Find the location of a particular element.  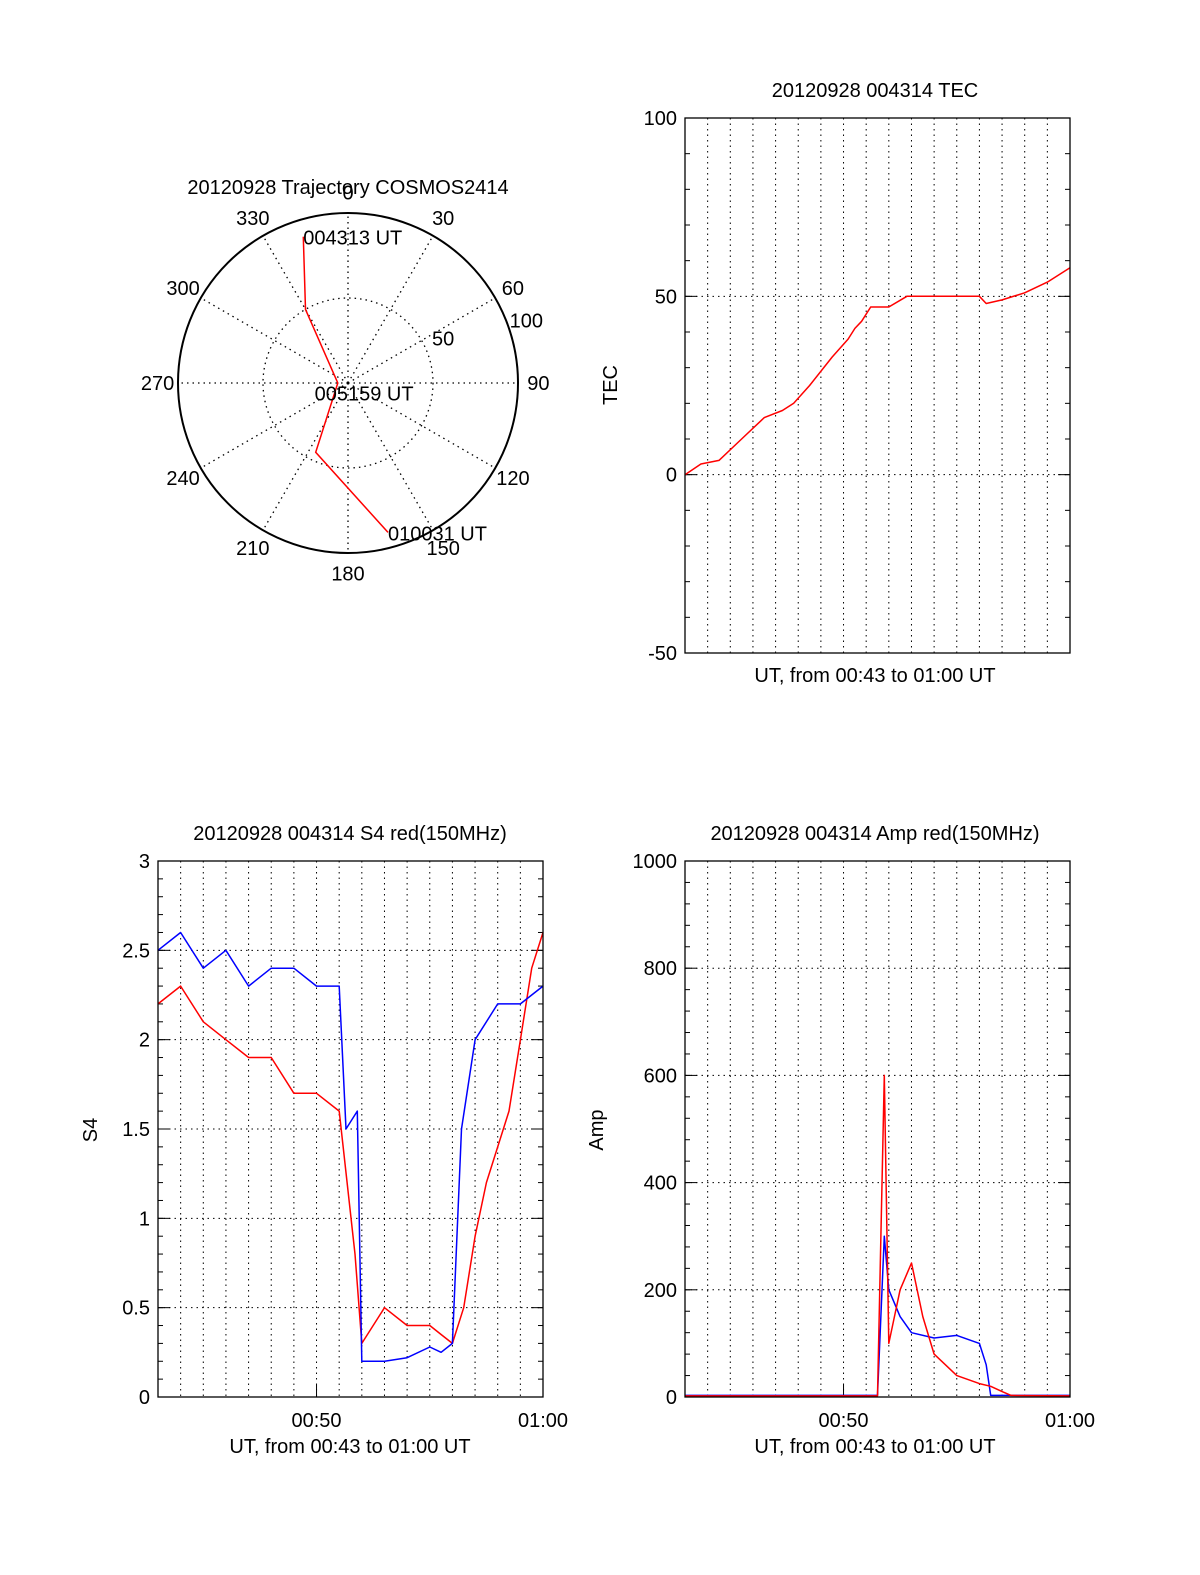

polar-radial-label: 50 is located at coordinates (443, 339).